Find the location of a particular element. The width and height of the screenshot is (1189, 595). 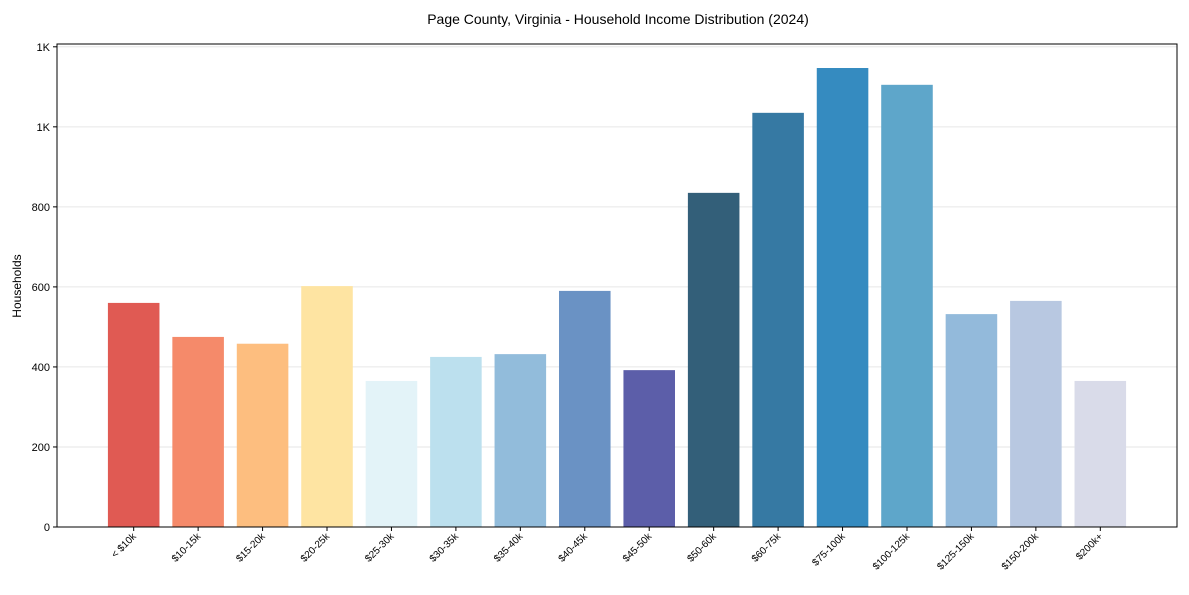

x-tick-label: < $10k is located at coordinates (125, 546).